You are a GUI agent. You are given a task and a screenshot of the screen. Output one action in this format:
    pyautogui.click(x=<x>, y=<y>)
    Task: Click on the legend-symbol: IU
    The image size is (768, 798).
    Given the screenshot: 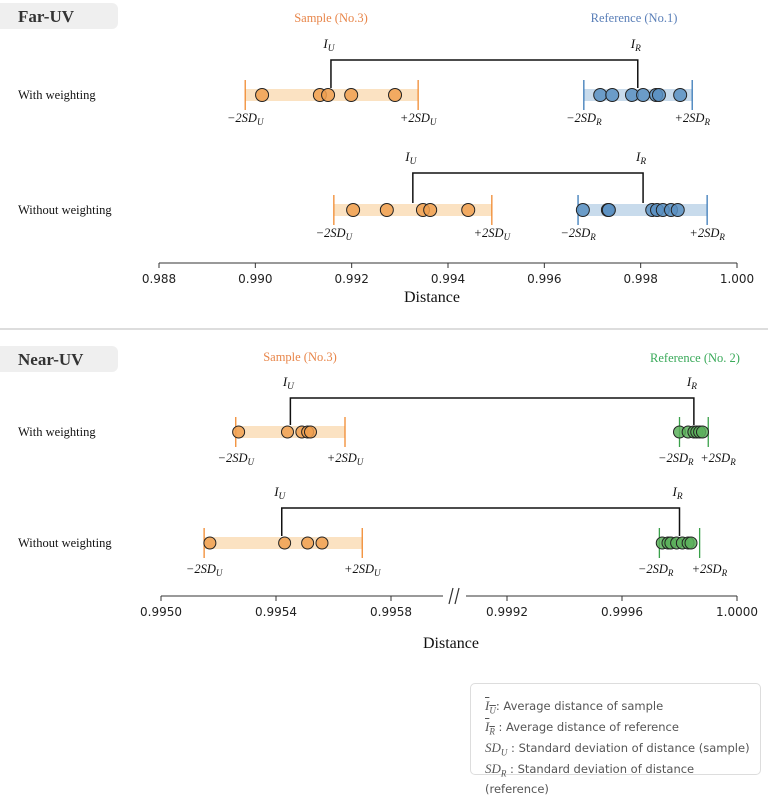 What is the action you would take?
    pyautogui.click(x=490, y=707)
    